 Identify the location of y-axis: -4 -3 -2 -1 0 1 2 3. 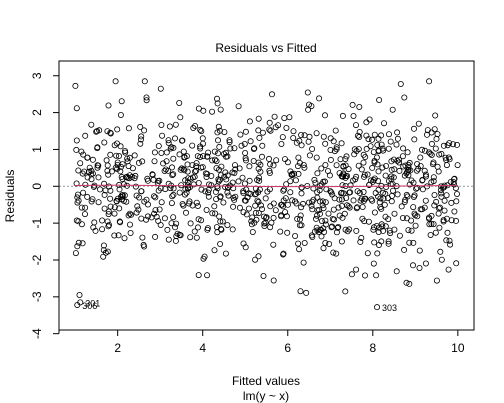
(45, 205).